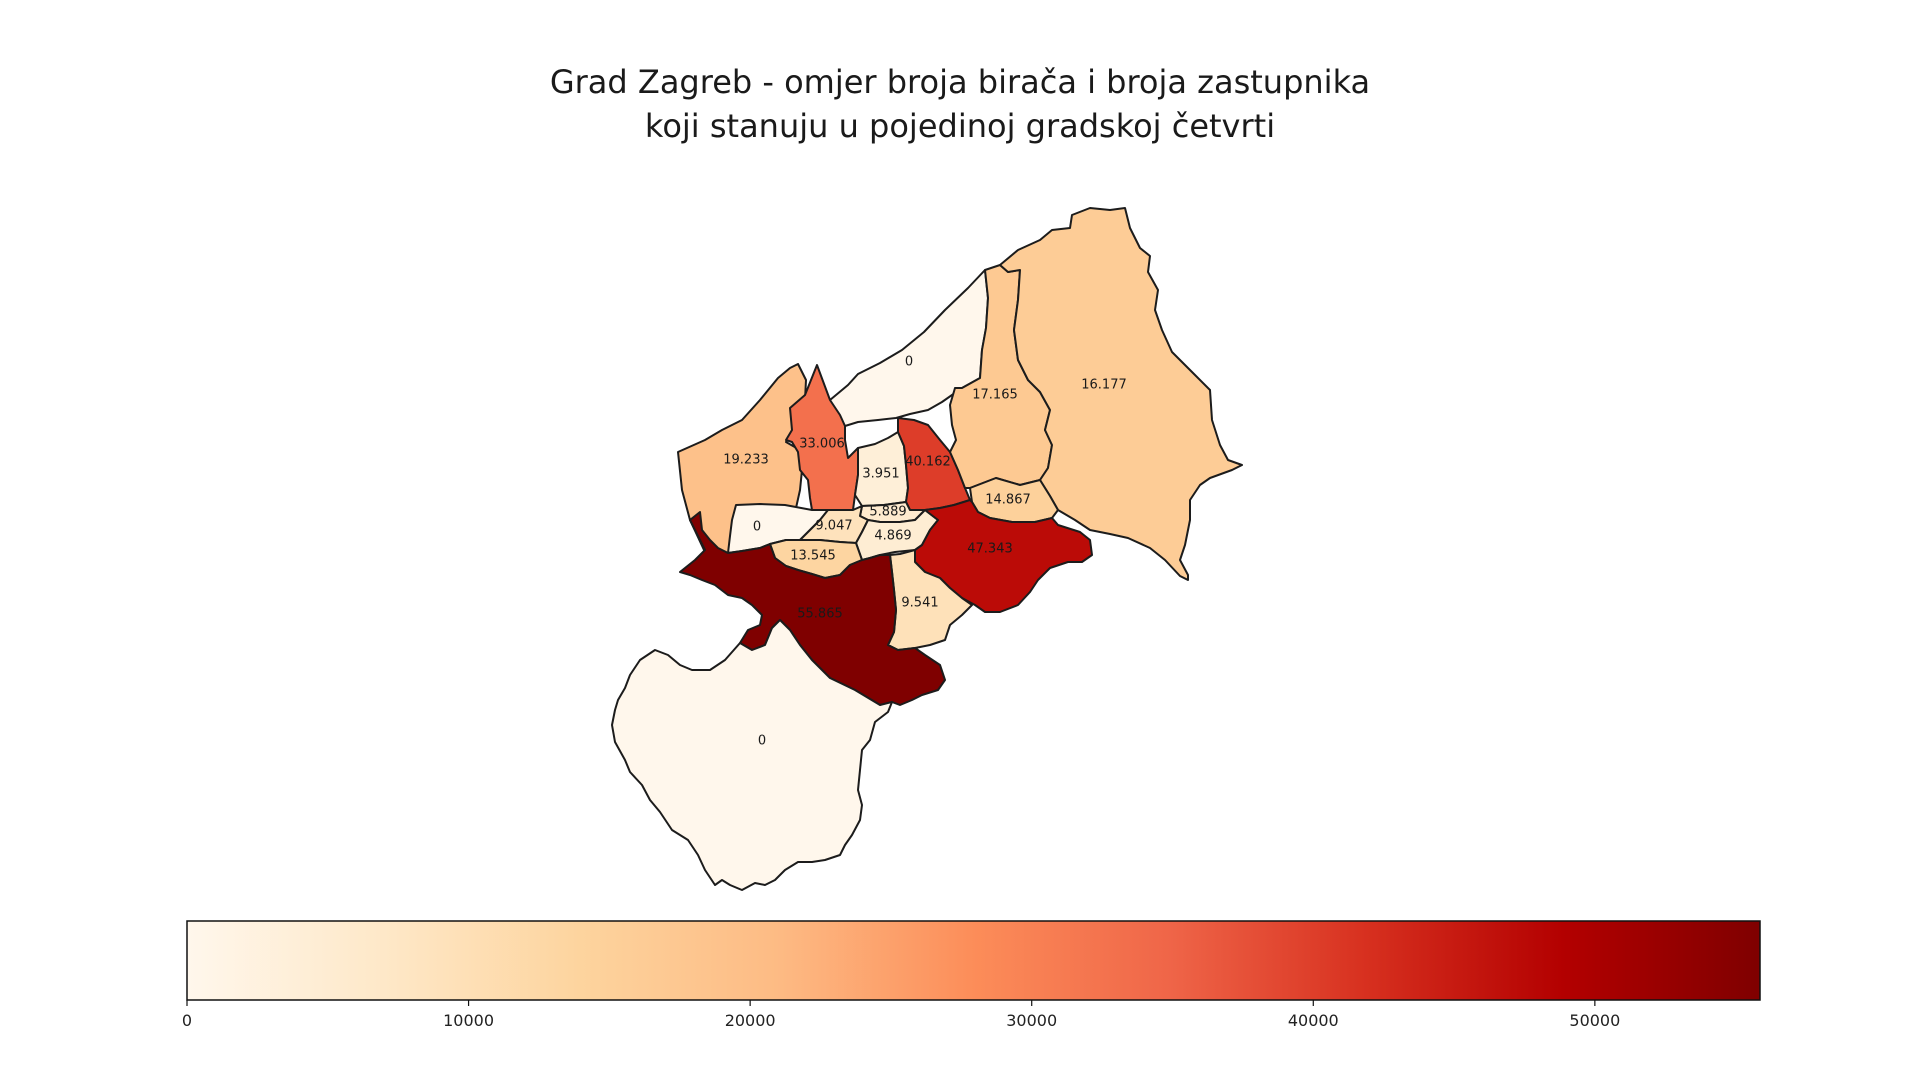 The height and width of the screenshot is (1080, 1920). I want to click on district-label-west-mid: 0, so click(757, 527).